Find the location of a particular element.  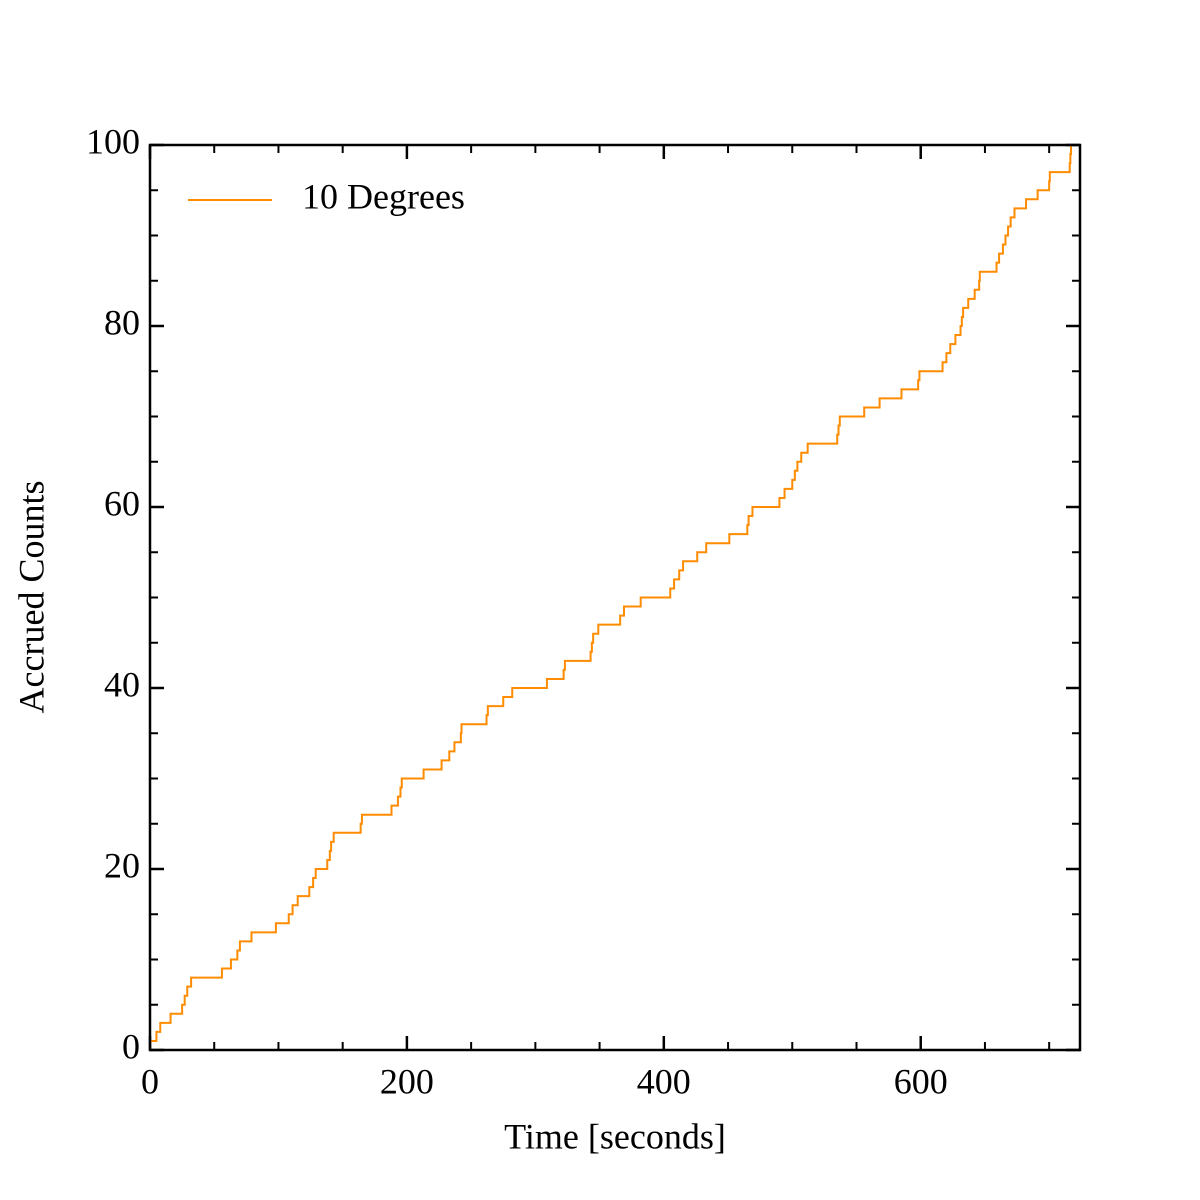

y-tick-label: 100 is located at coordinates (113, 141).